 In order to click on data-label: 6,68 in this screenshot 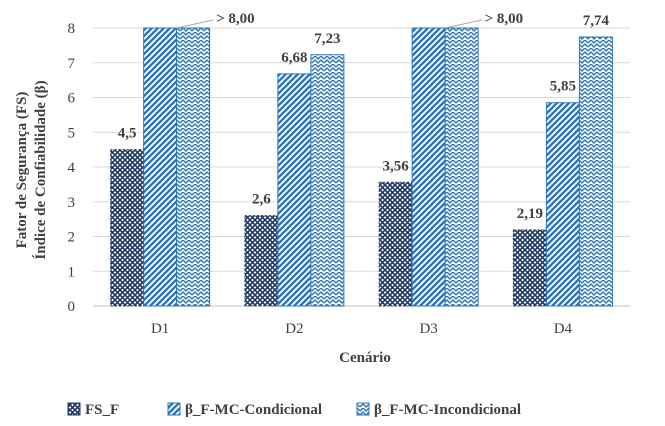, I will do `click(294, 58)`.